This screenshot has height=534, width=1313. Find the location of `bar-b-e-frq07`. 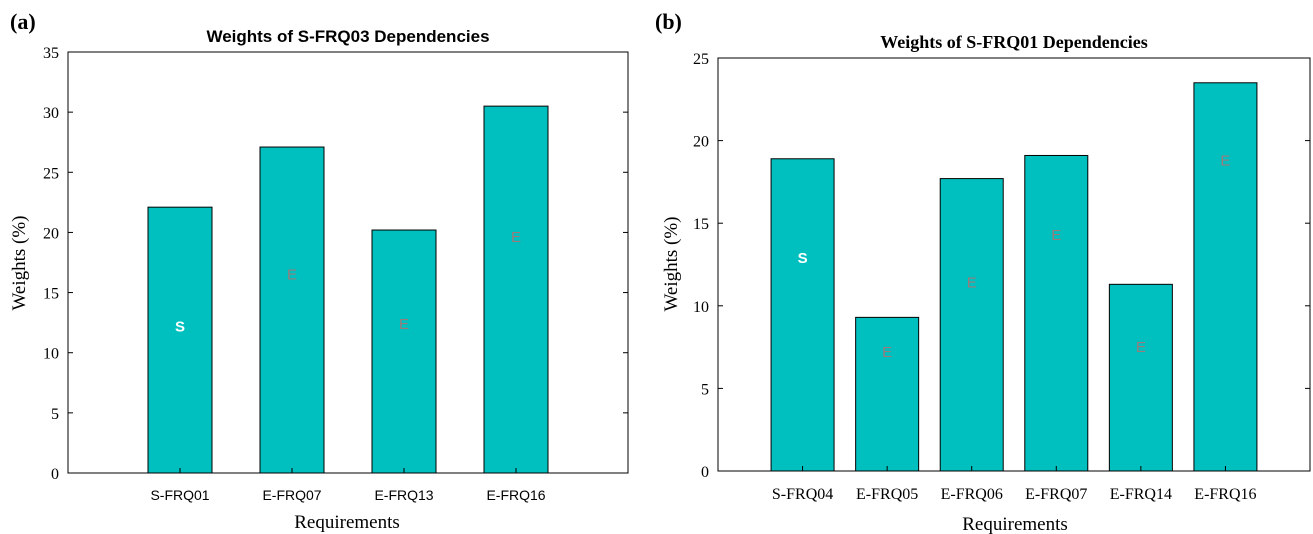

bar-b-e-frq07 is located at coordinates (1056, 313).